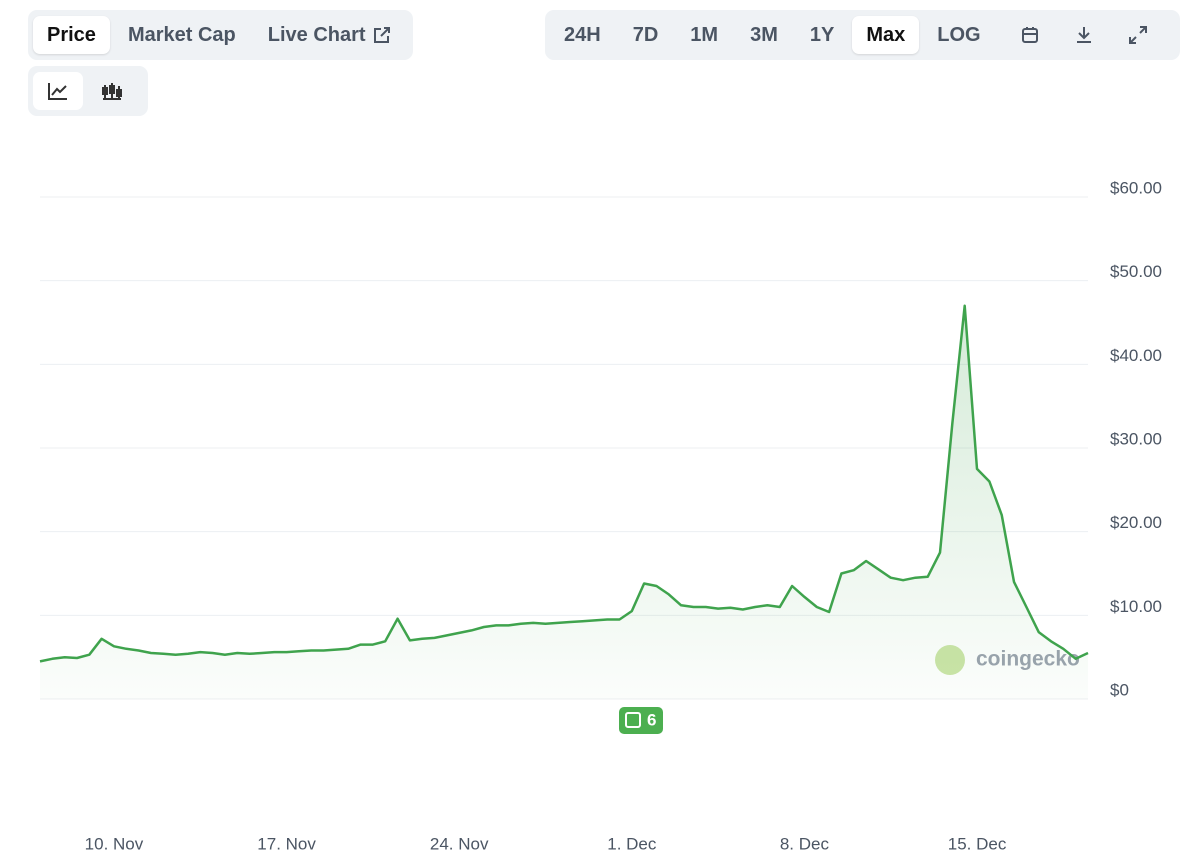 The width and height of the screenshot is (1200, 868). I want to click on chart-type-bar, so click(88, 91).